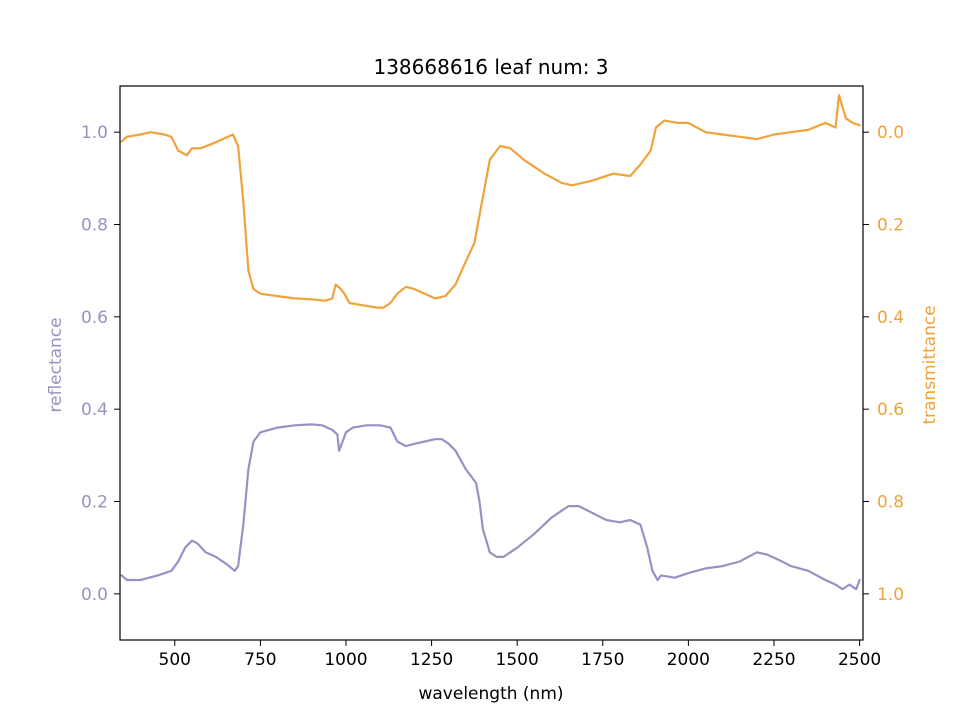  I want to click on y-right-tick-label: 0.6, so click(890, 410).